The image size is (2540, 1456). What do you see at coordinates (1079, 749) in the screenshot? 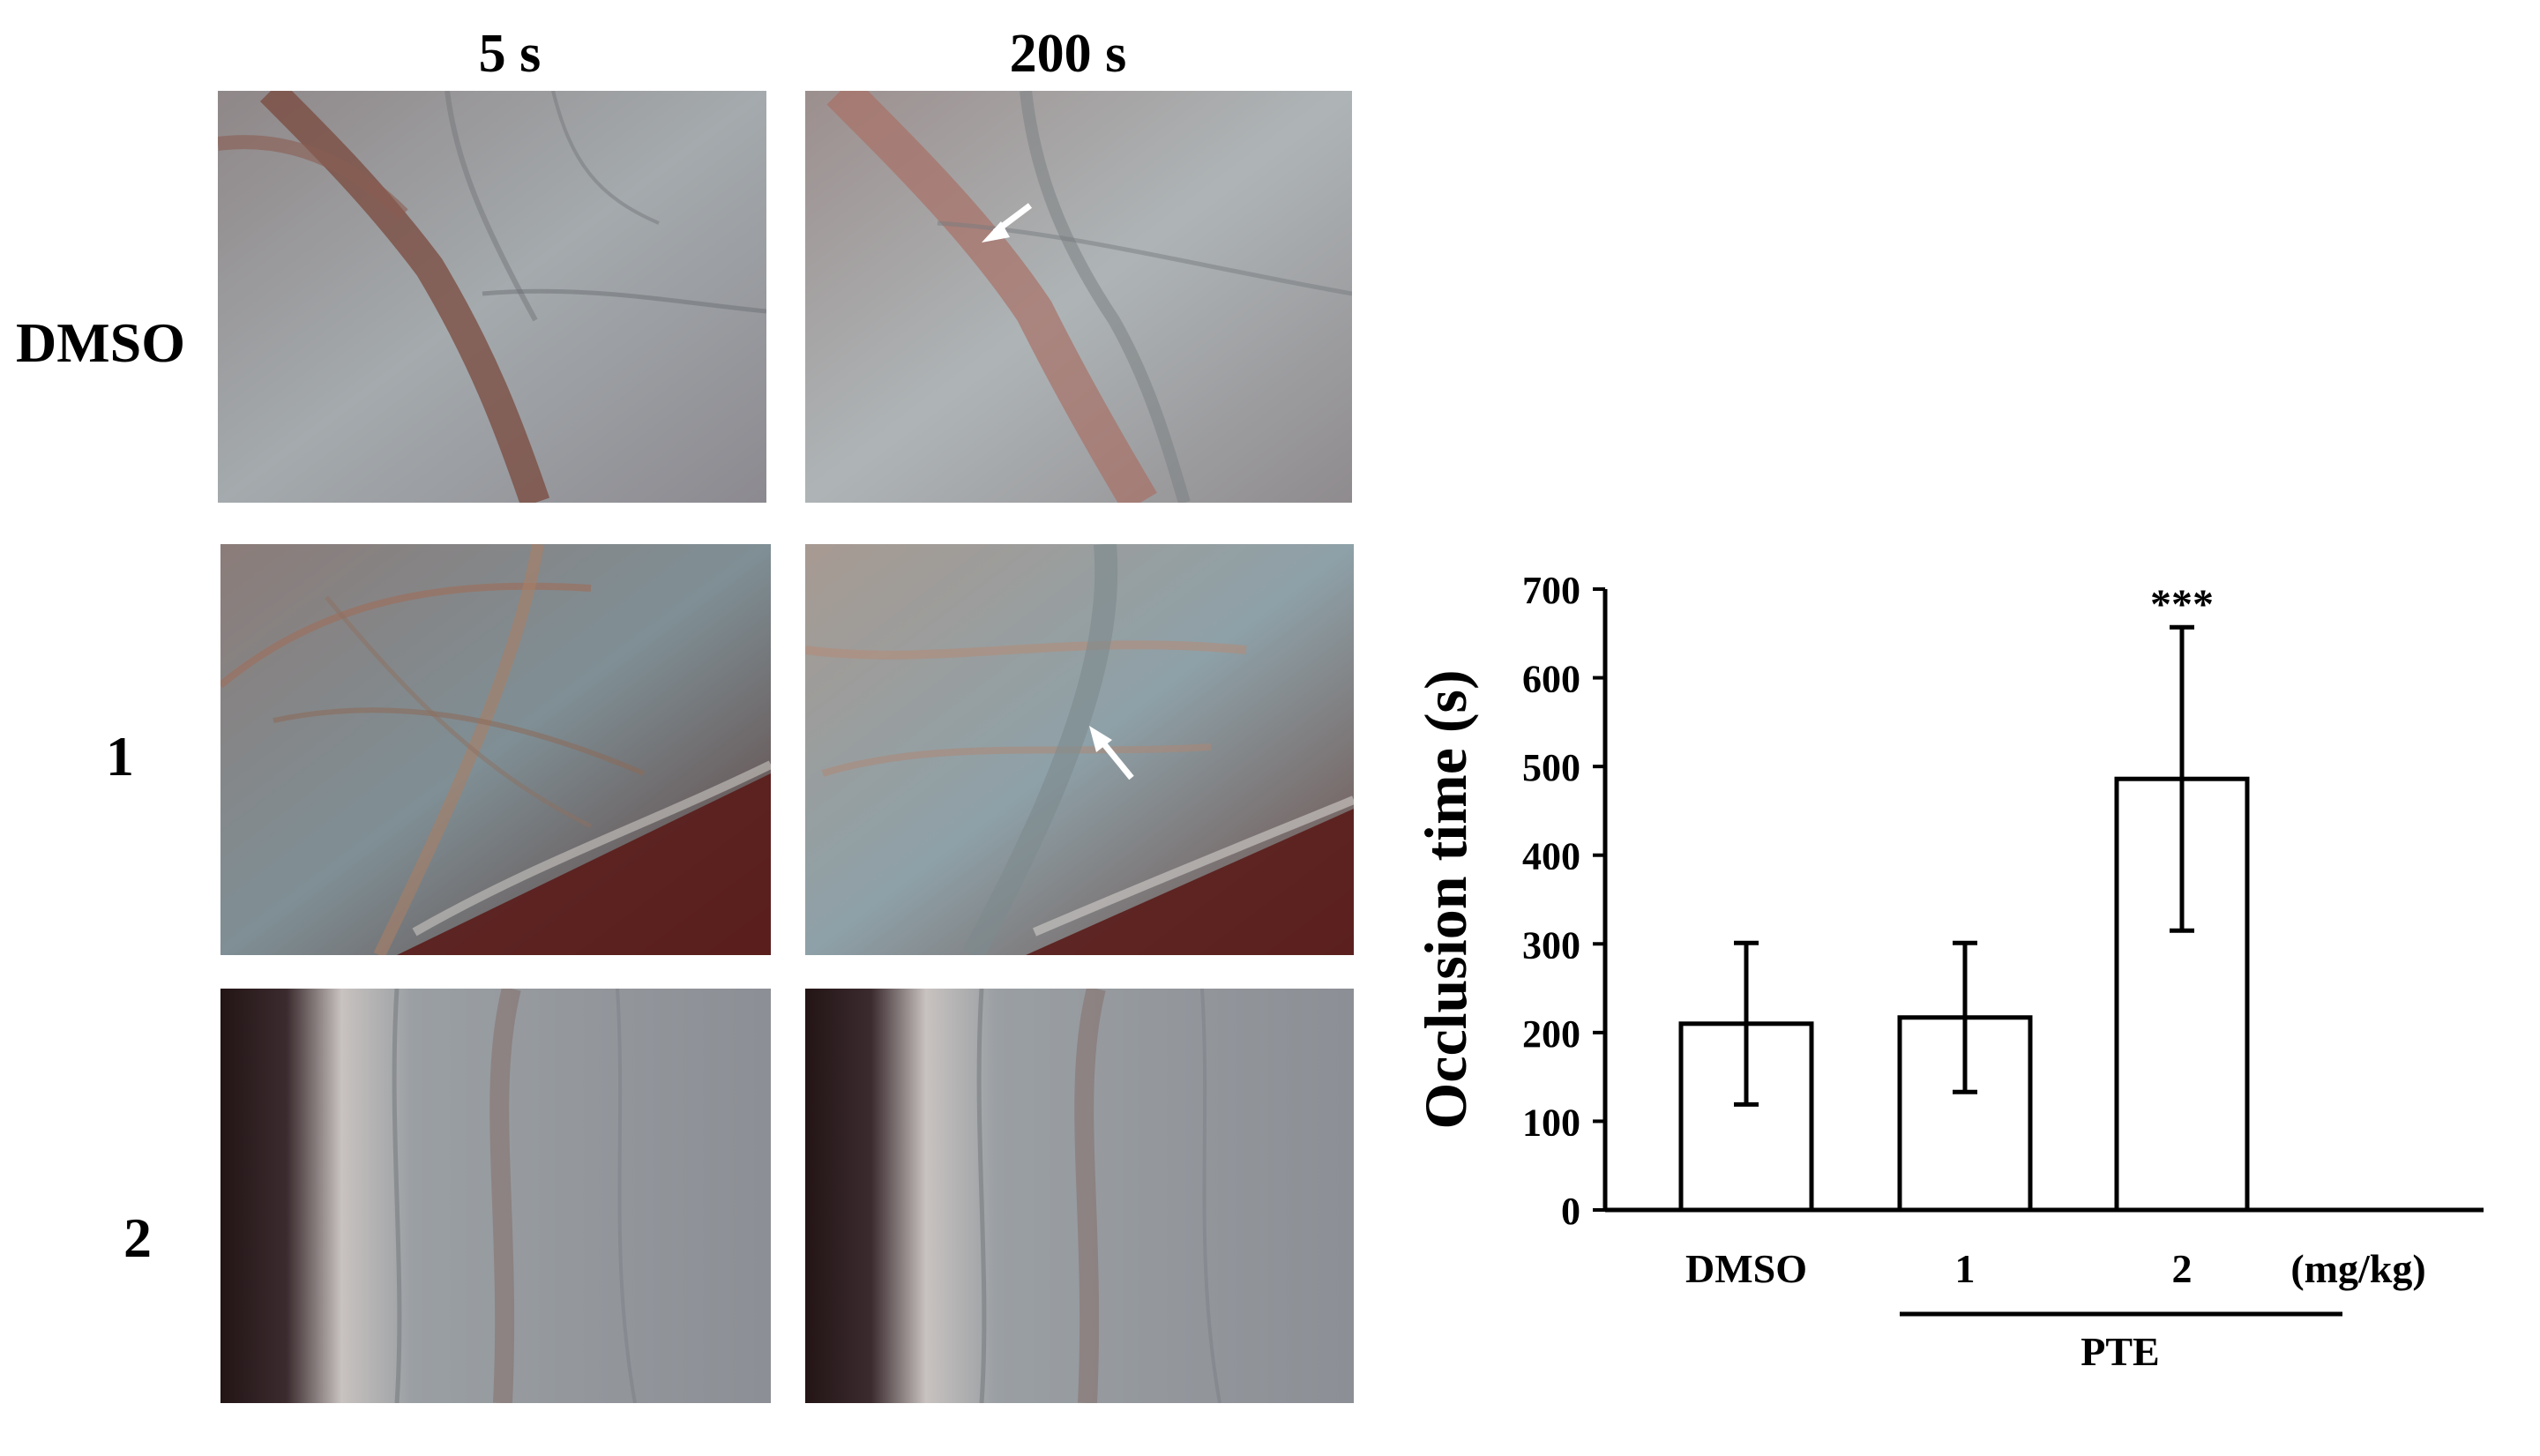
I see `micrograph-1-200s` at bounding box center [1079, 749].